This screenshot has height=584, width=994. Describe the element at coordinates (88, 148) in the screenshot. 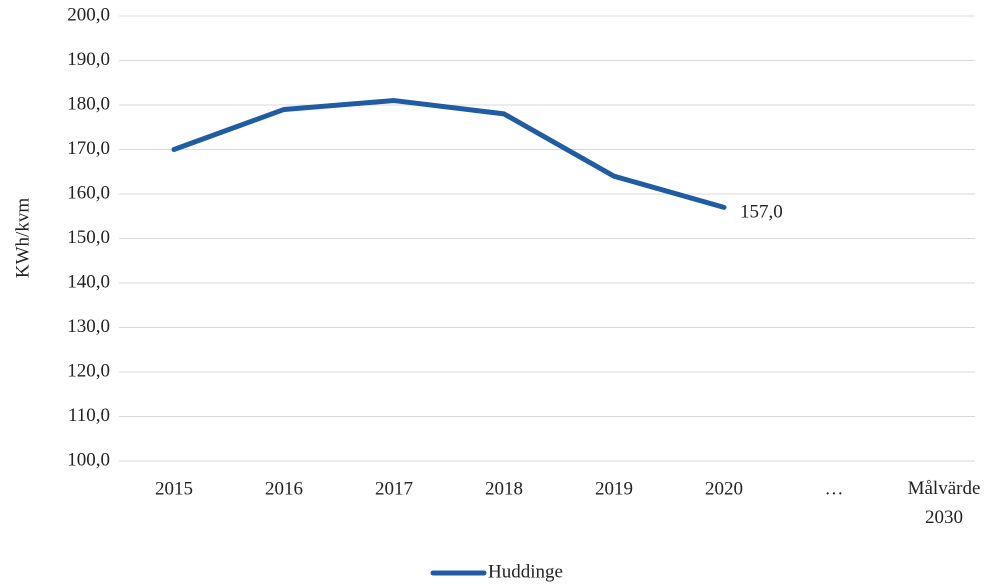

I see `y-tick-label: 170,0` at that location.